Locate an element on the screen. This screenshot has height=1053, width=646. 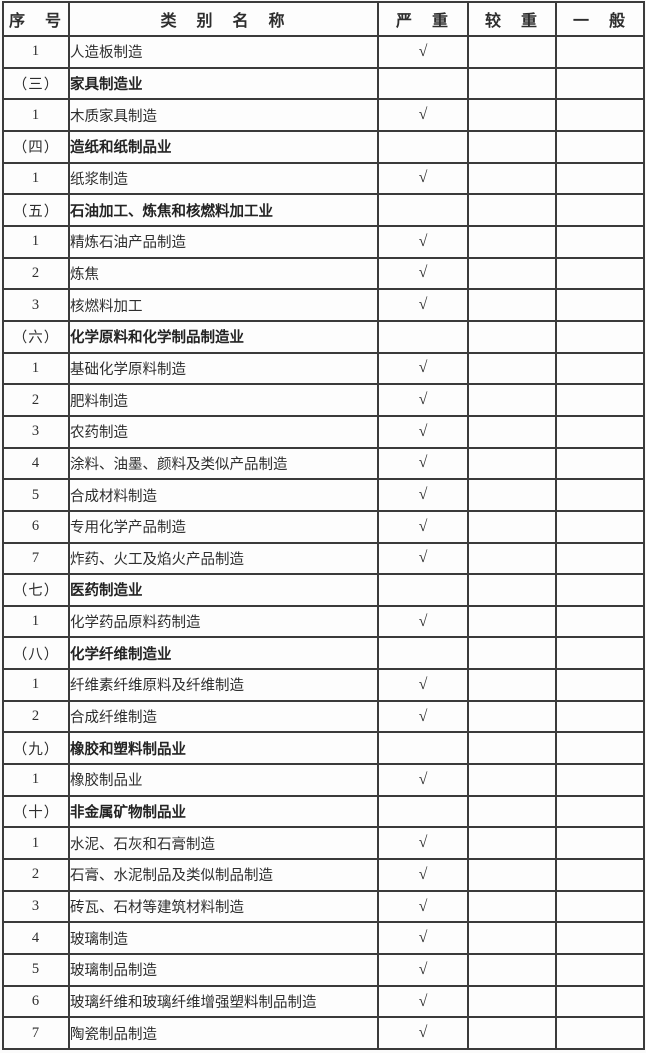
table-row: 7 陶瓷制品制造 √ is located at coordinates (323, 1033).